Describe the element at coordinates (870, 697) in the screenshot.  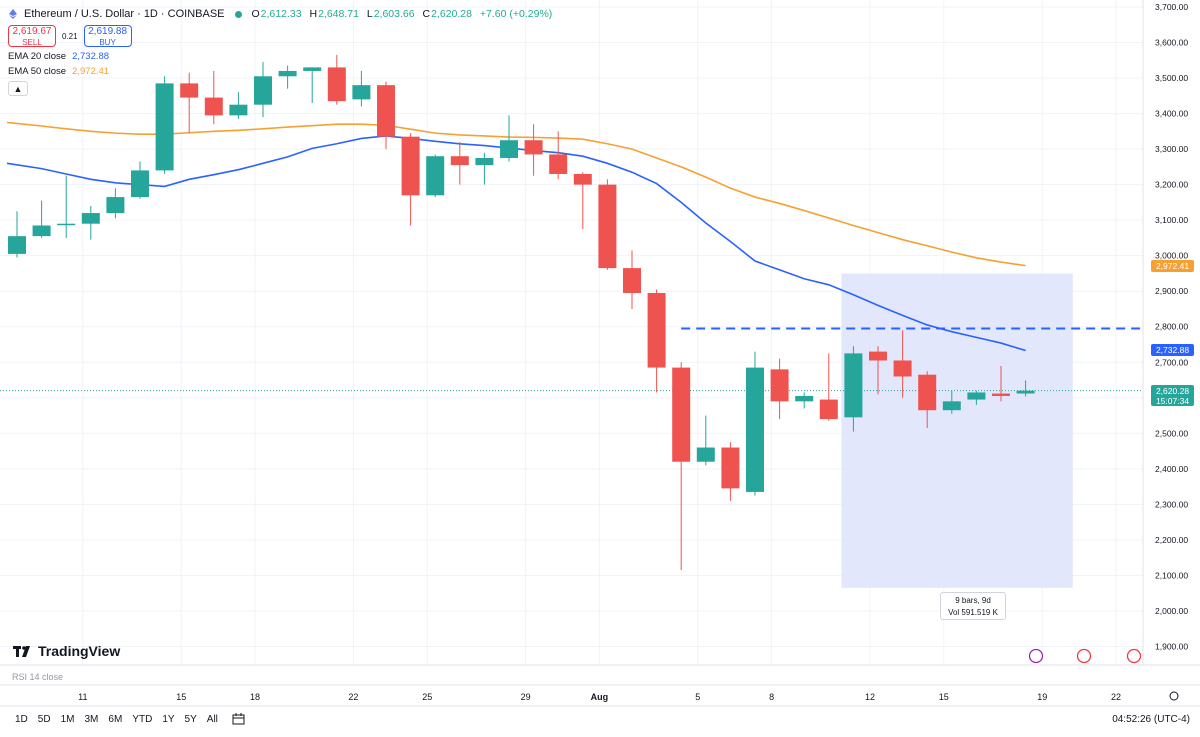
I see `x-axis-tick-label: 12` at that location.